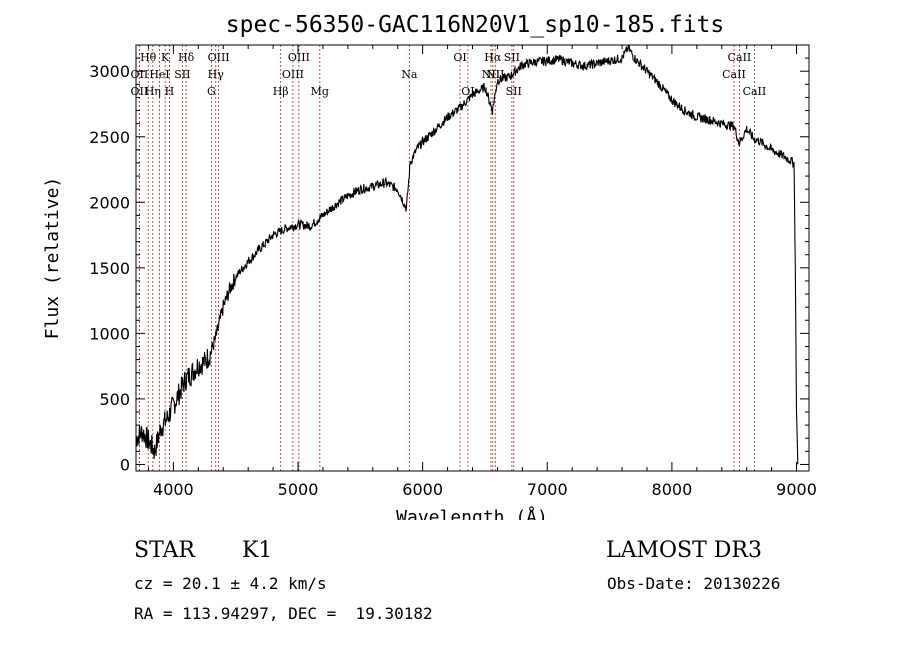  I want to click on spectral-line-label: K, so click(165, 57).